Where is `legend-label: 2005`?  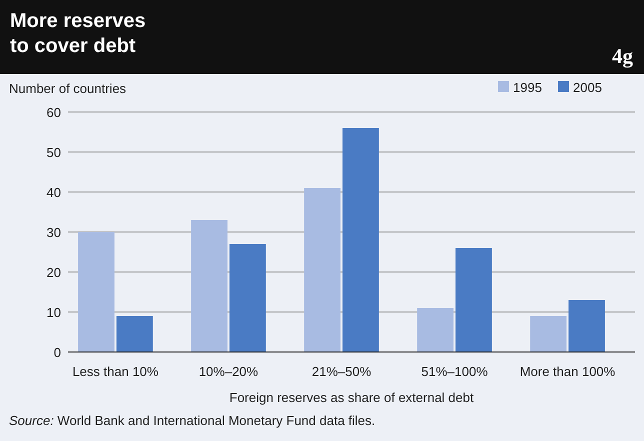
legend-label: 2005 is located at coordinates (587, 87).